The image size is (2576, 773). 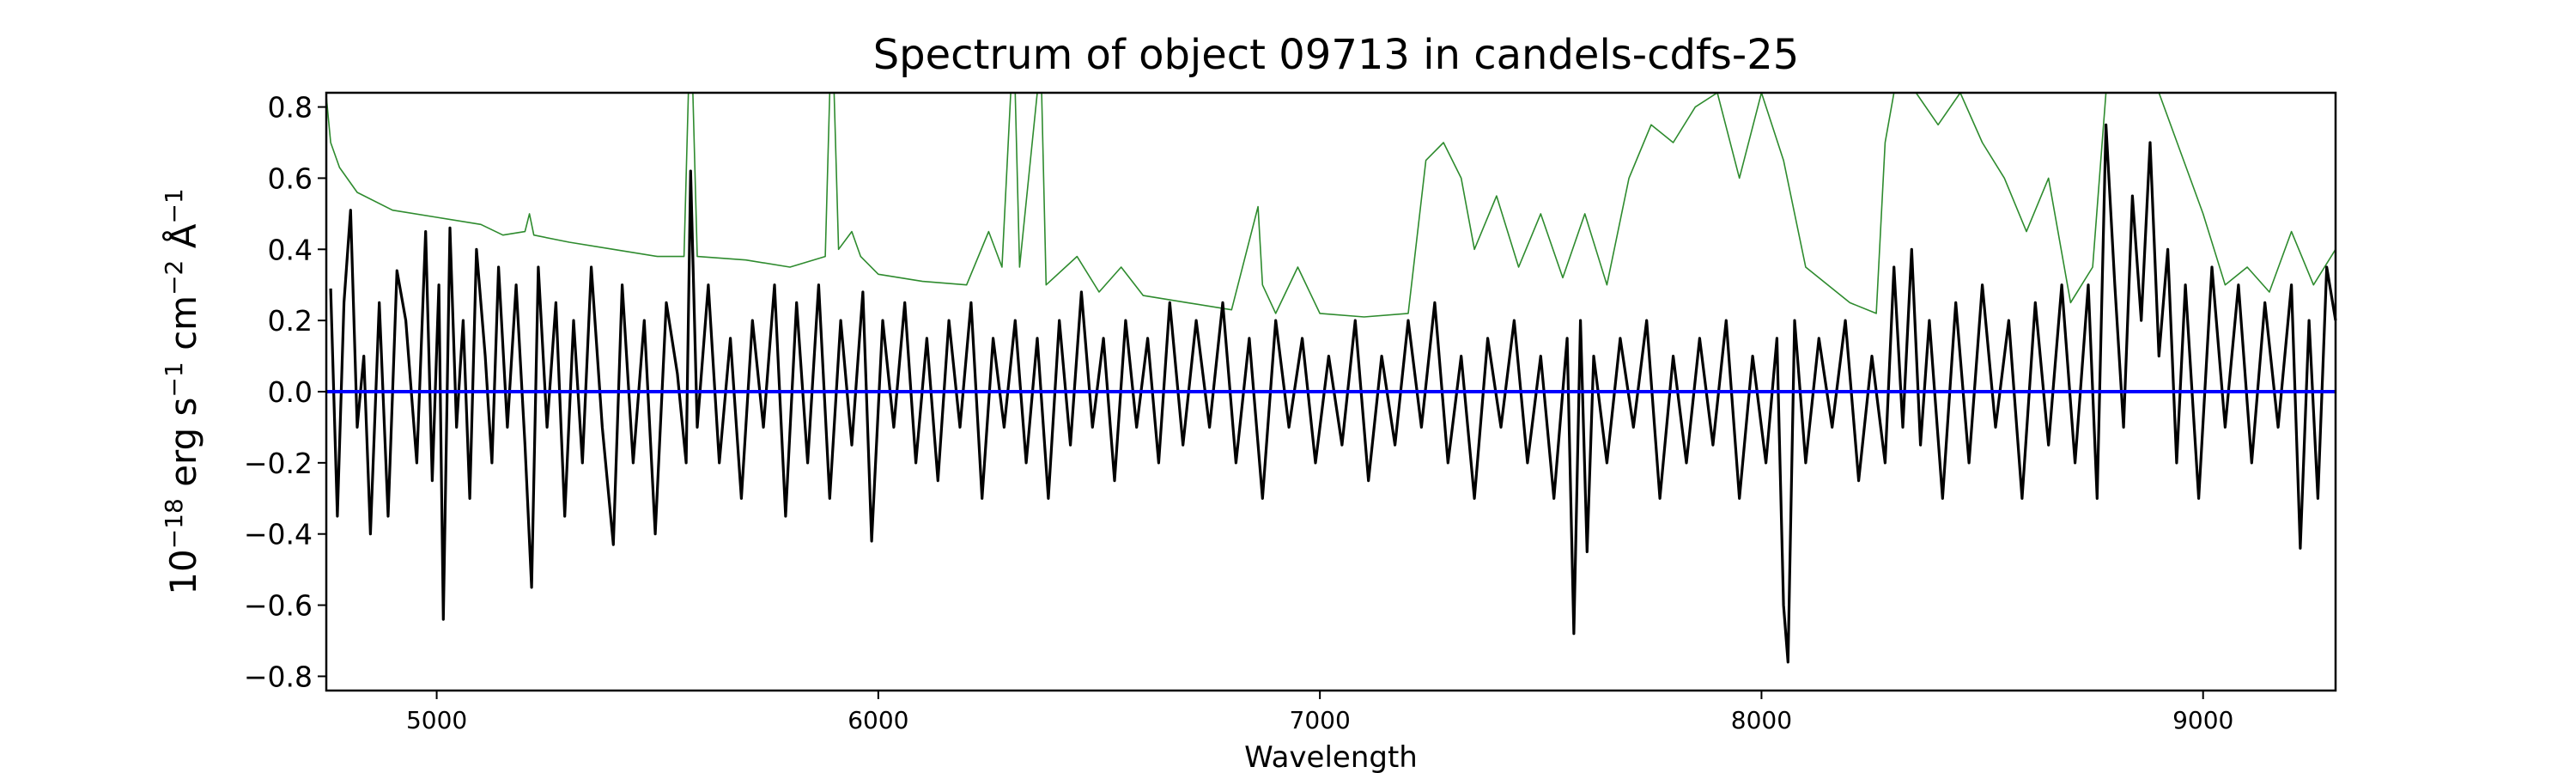 What do you see at coordinates (291, 321) in the screenshot?
I see `y-tick-label: 0.2` at bounding box center [291, 321].